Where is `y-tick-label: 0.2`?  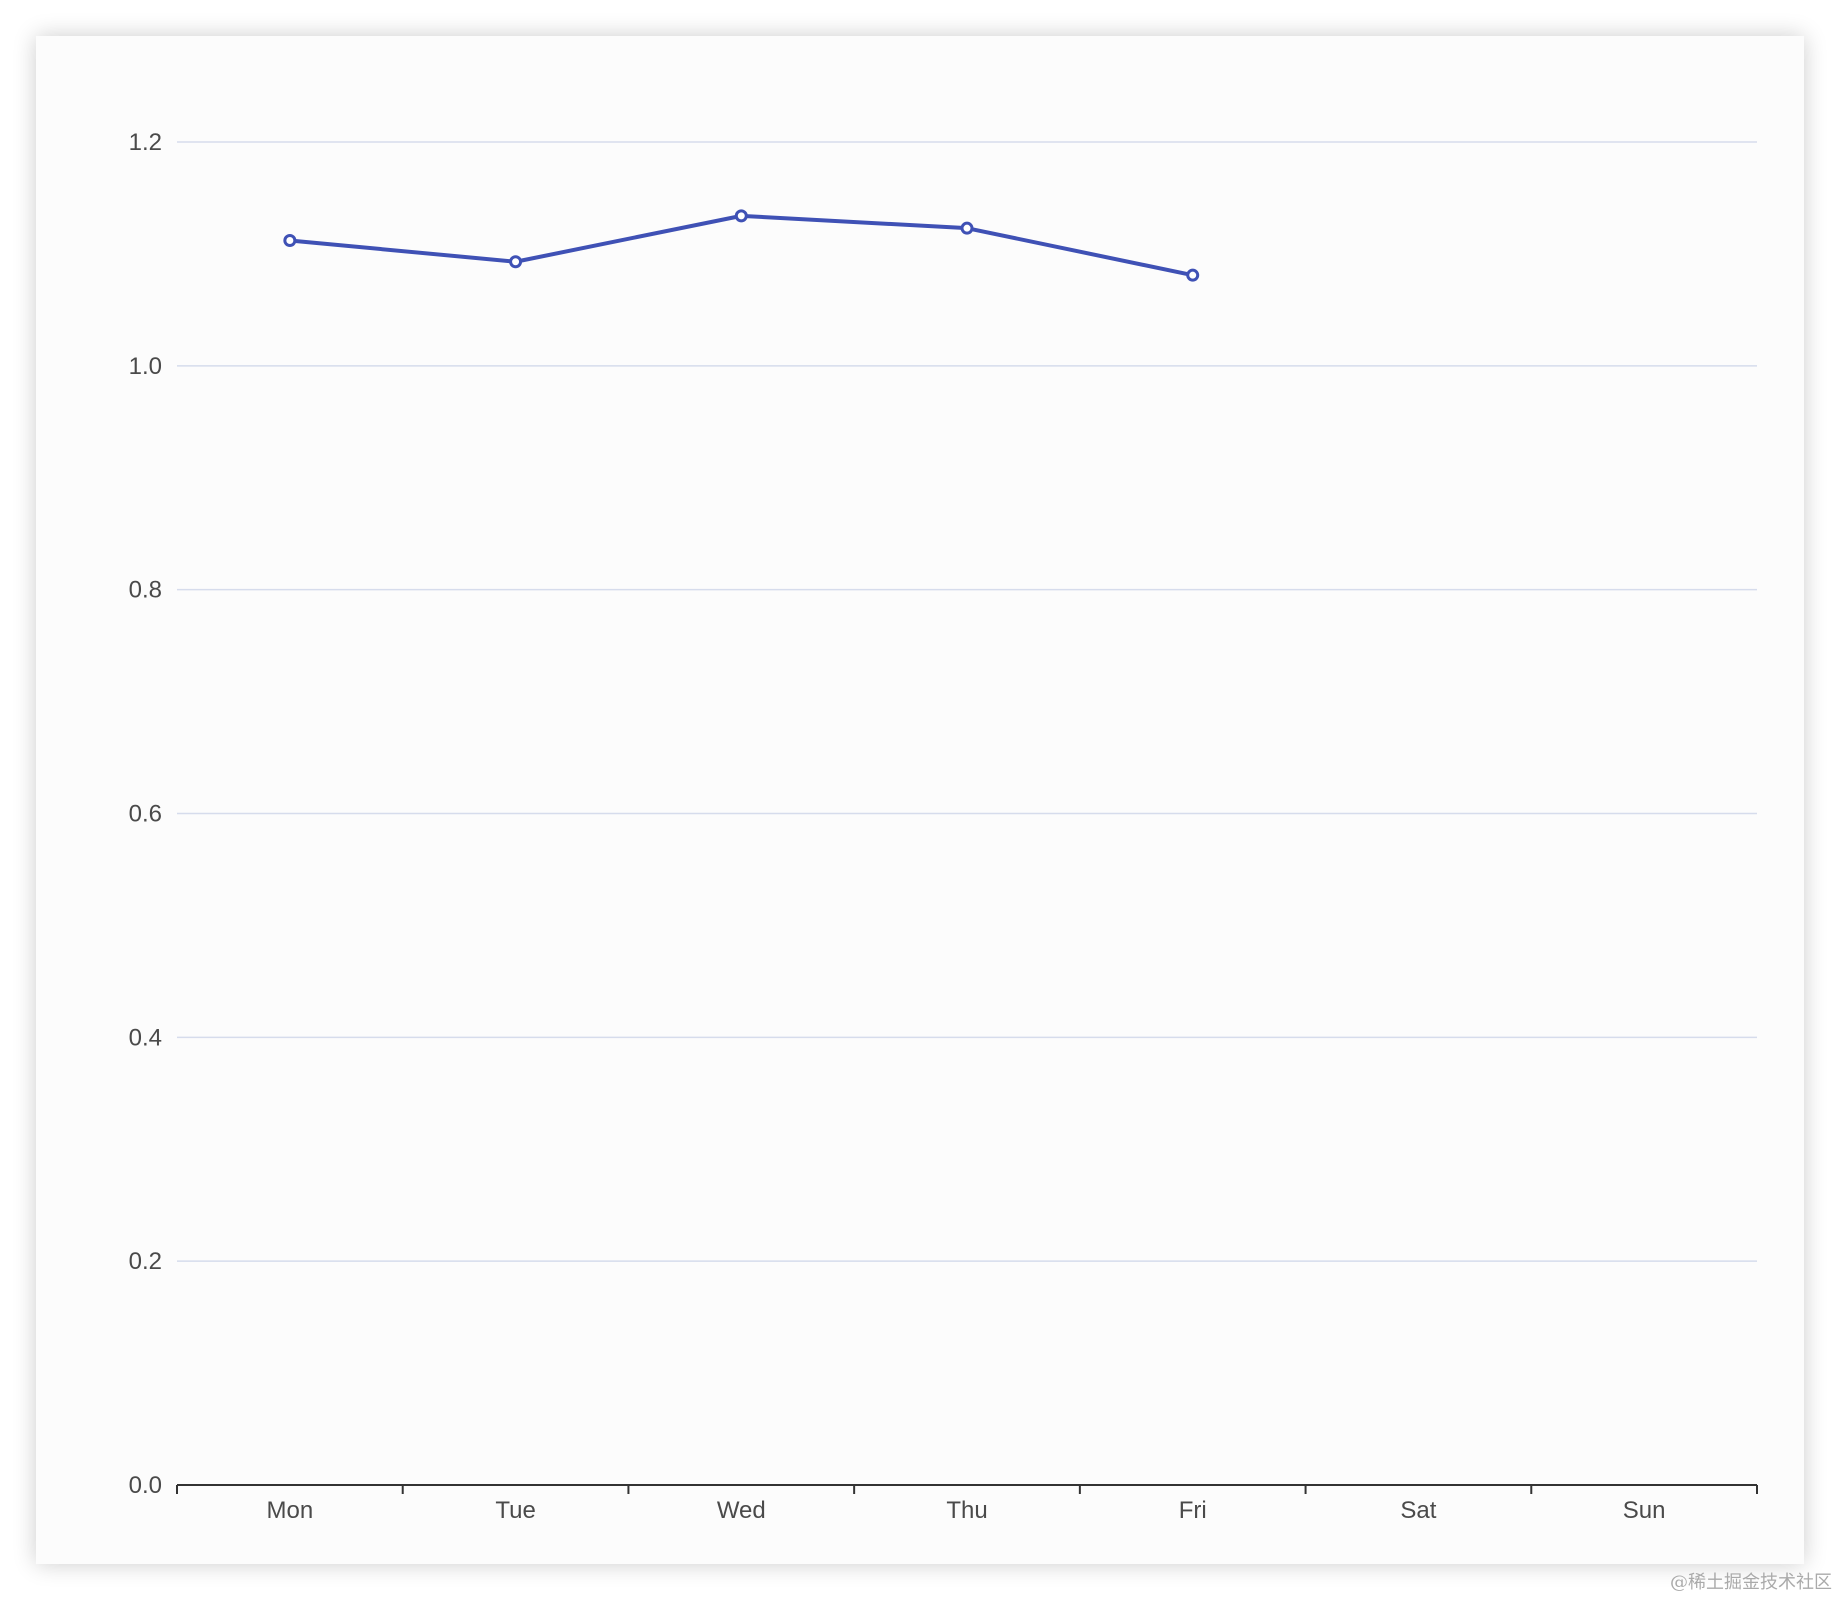 y-tick-label: 0.2 is located at coordinates (145, 1261).